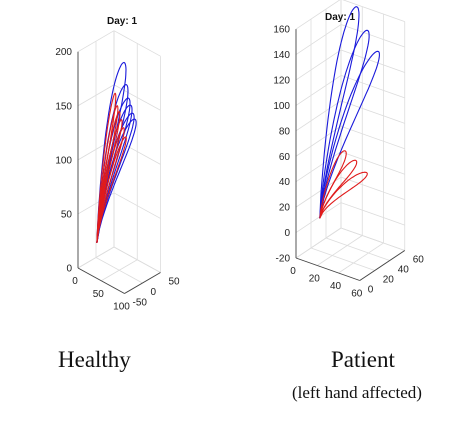 The image size is (474, 438). I want to click on x-tick-label: 60, so click(357, 294).